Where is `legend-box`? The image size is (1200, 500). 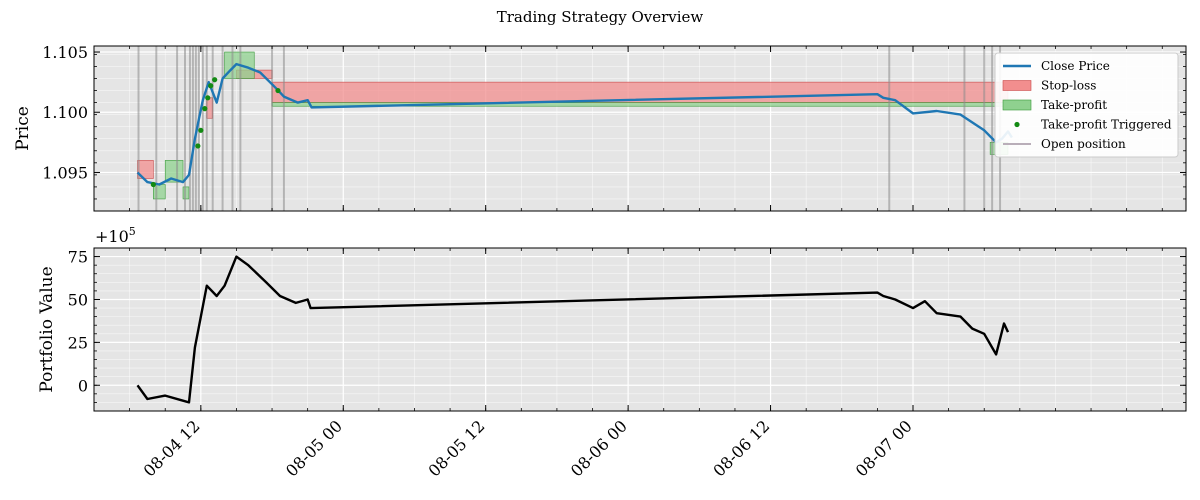 legend-box is located at coordinates (1086, 105).